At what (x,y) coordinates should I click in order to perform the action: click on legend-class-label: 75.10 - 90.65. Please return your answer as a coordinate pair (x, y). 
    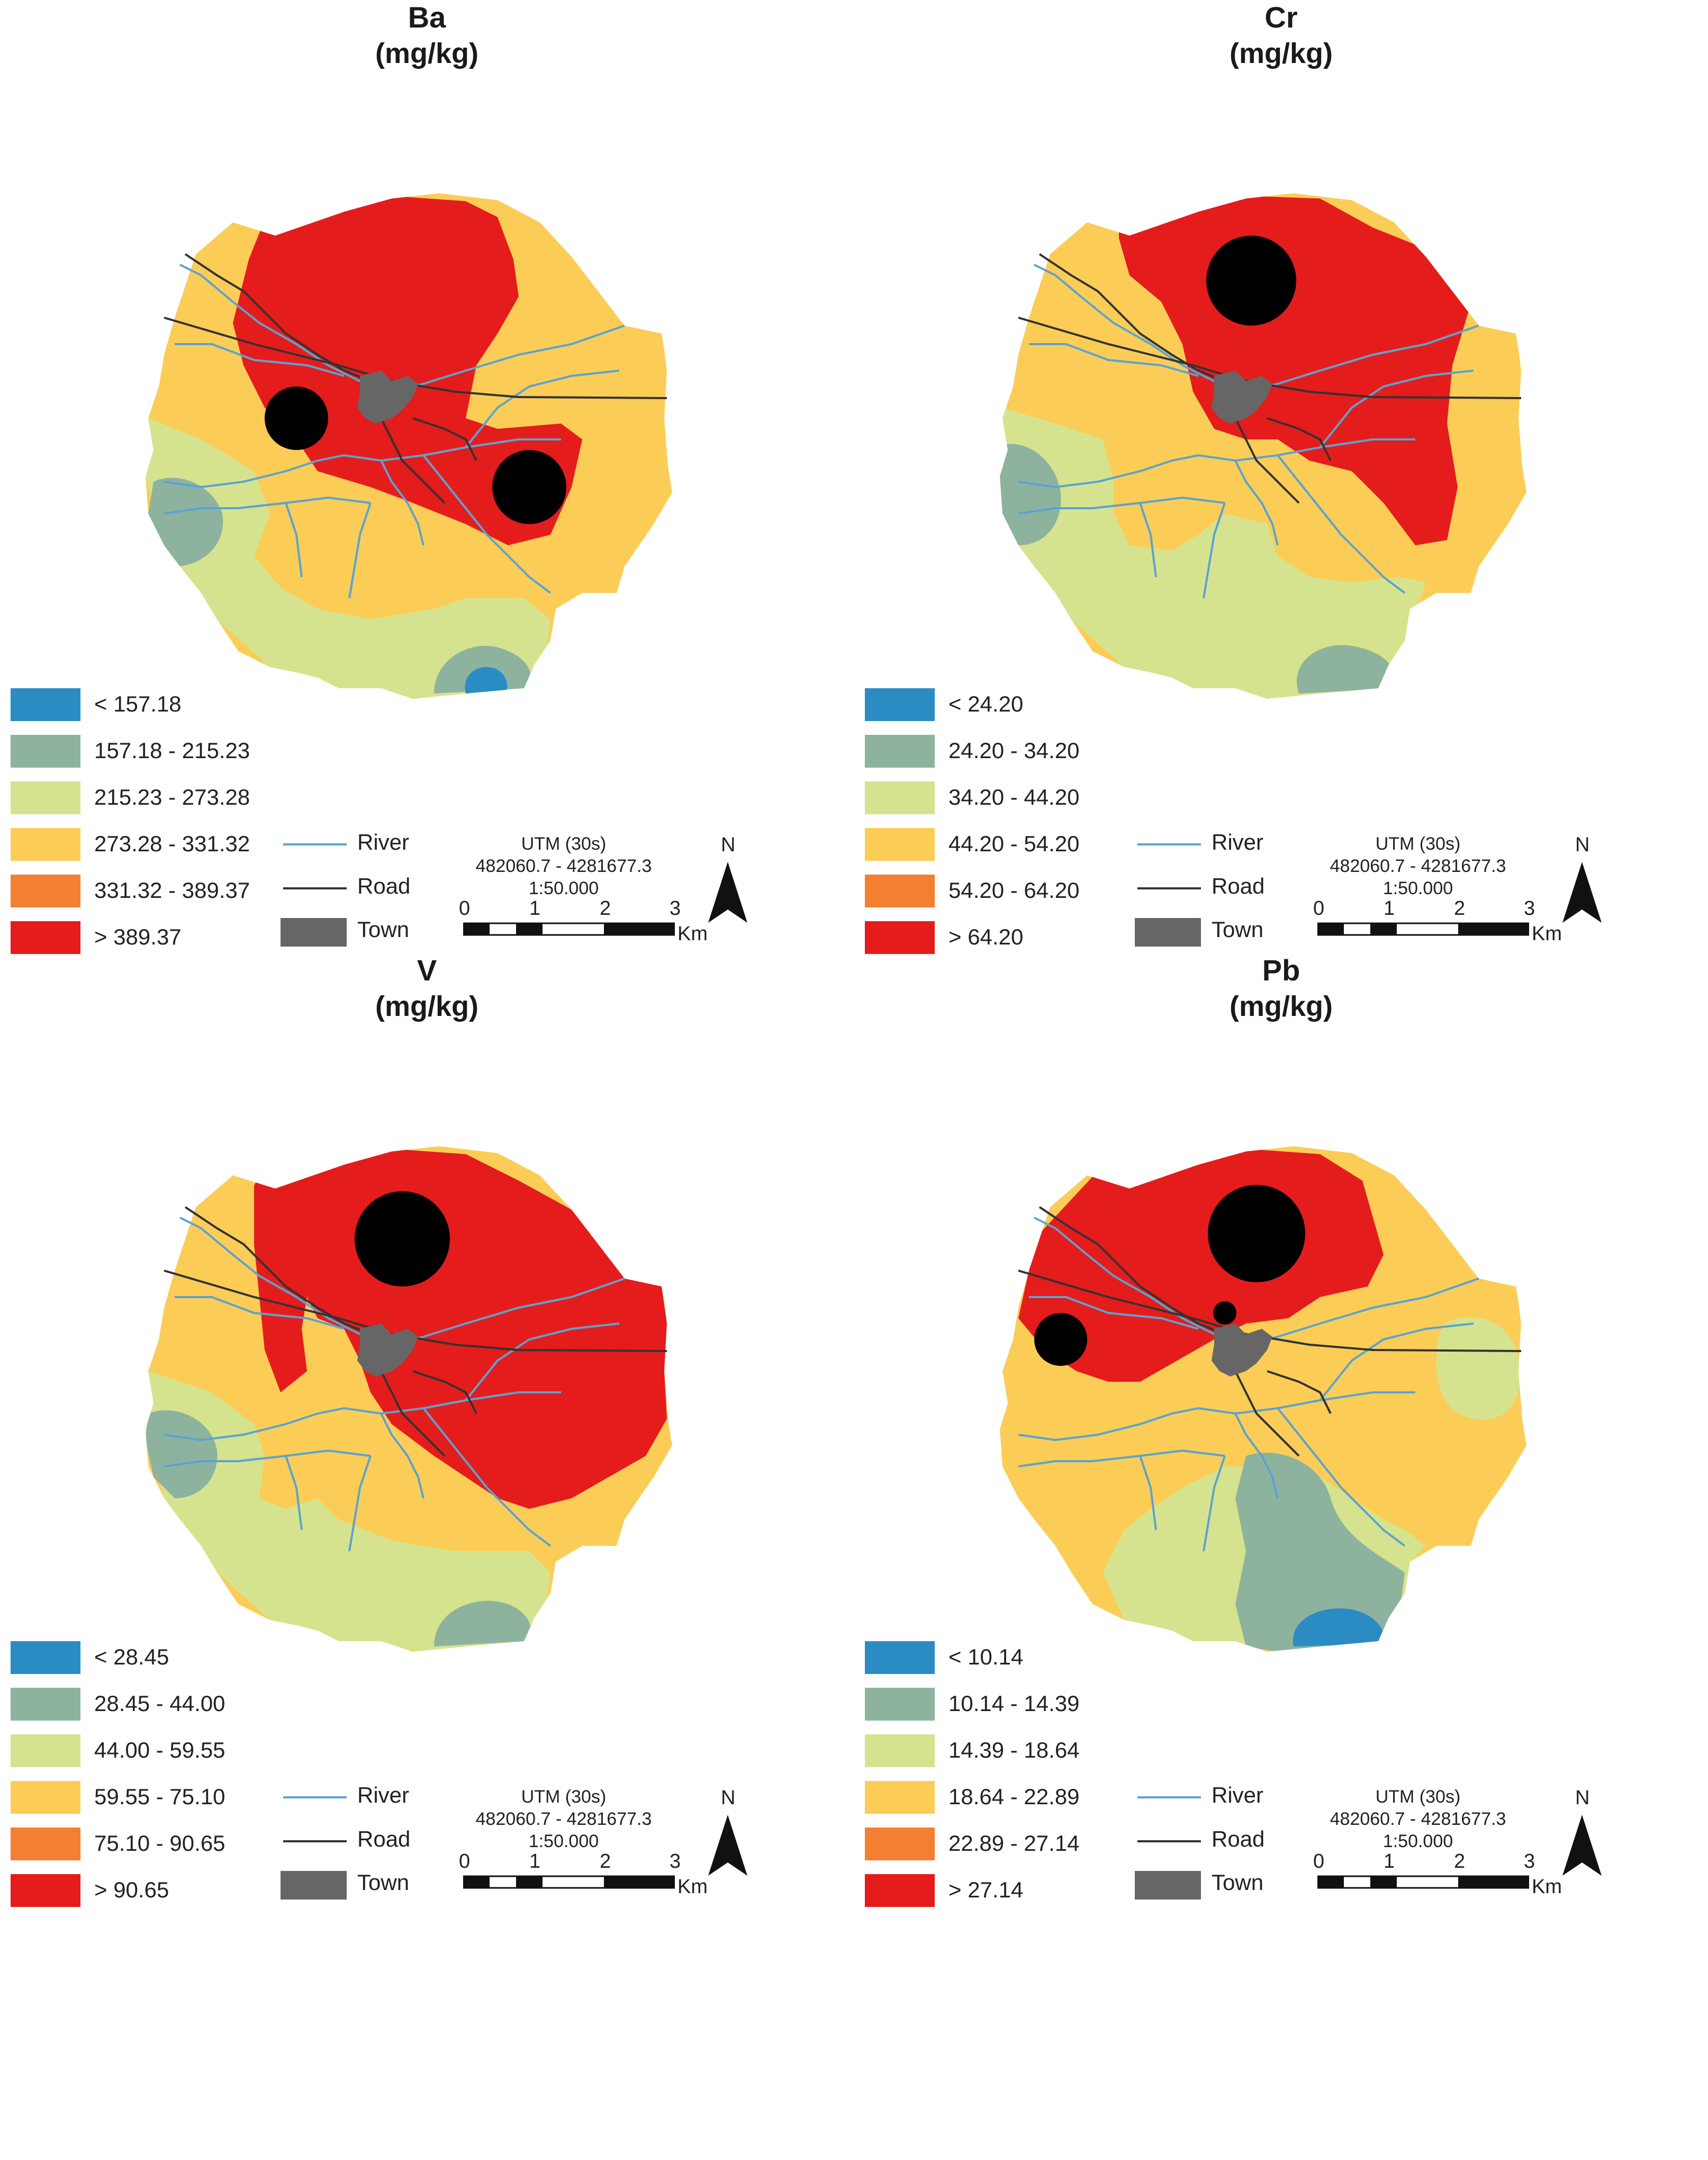
    Looking at the image, I should click on (159, 1843).